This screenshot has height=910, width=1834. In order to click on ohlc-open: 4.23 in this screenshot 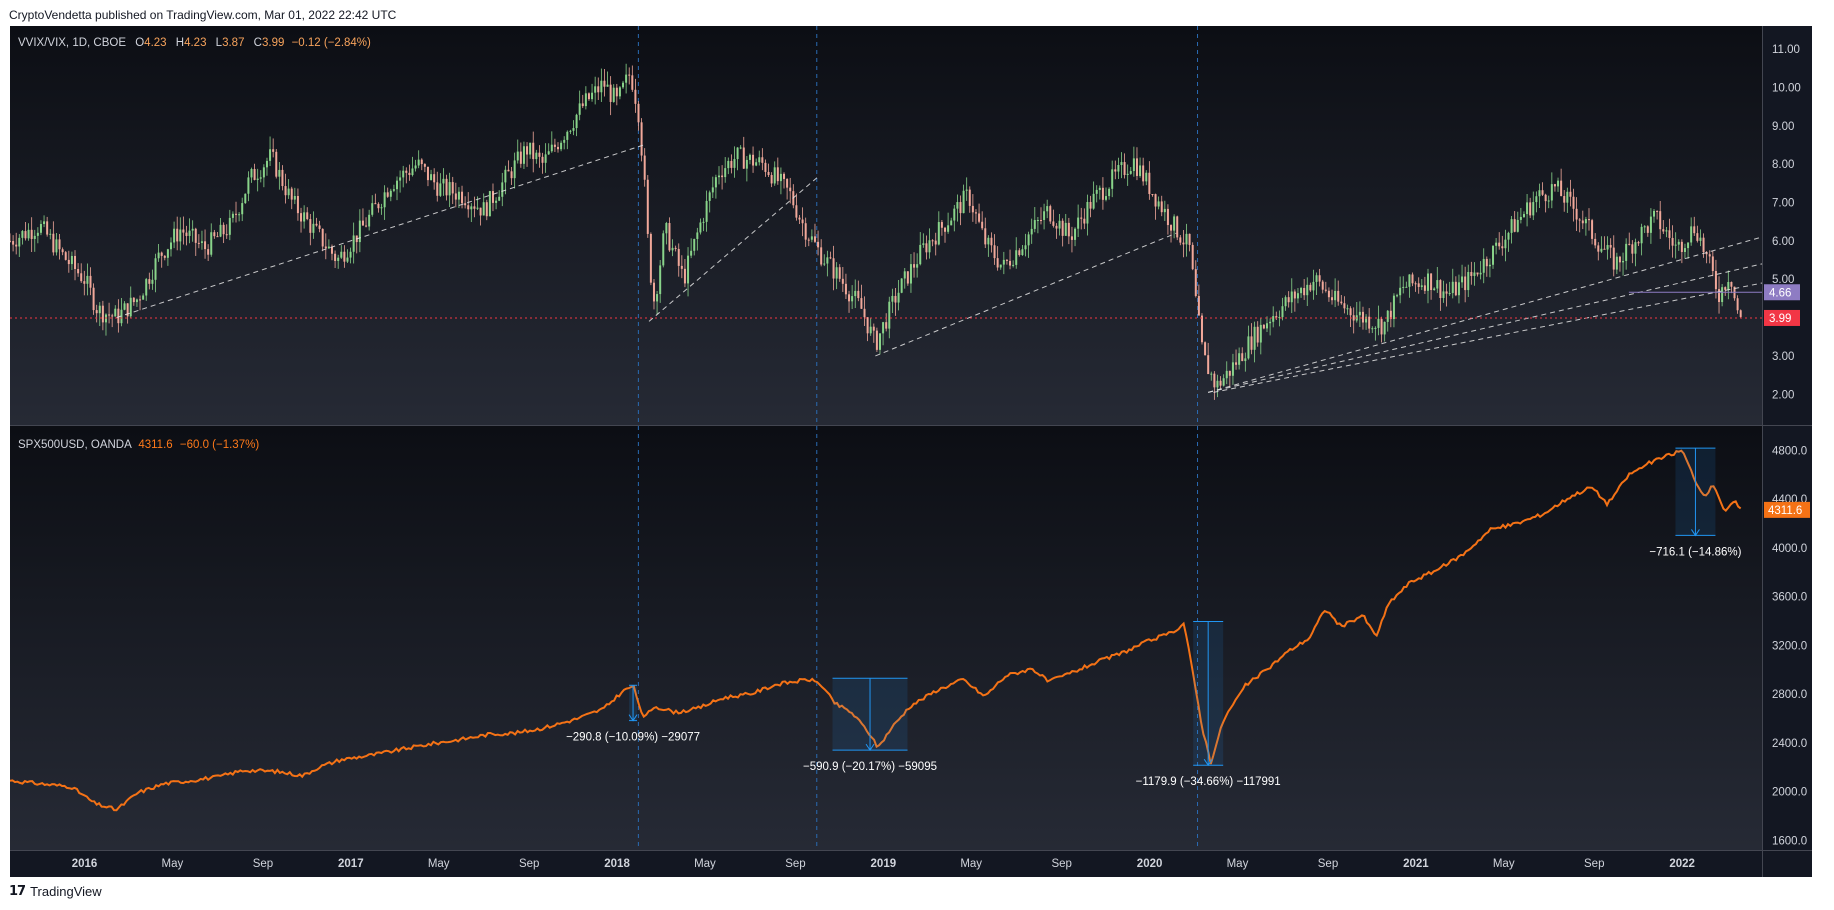, I will do `click(155, 43)`.